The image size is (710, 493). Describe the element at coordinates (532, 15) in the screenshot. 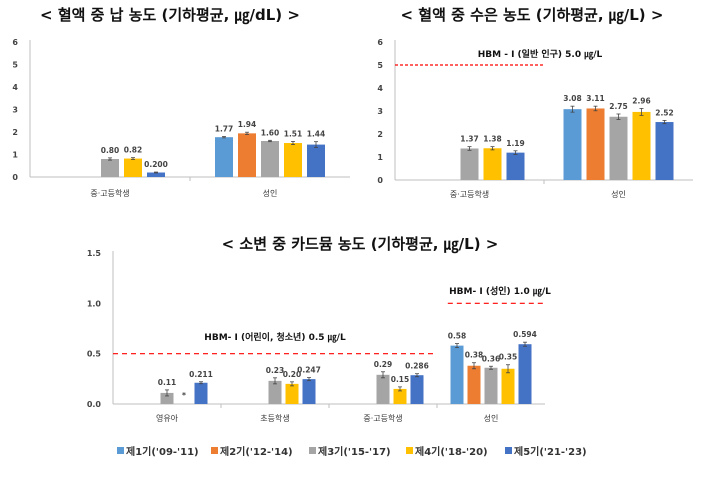

I see `chart-title: < 혈액 중 수은 농도 (기하평균, ㎍/L) >` at that location.